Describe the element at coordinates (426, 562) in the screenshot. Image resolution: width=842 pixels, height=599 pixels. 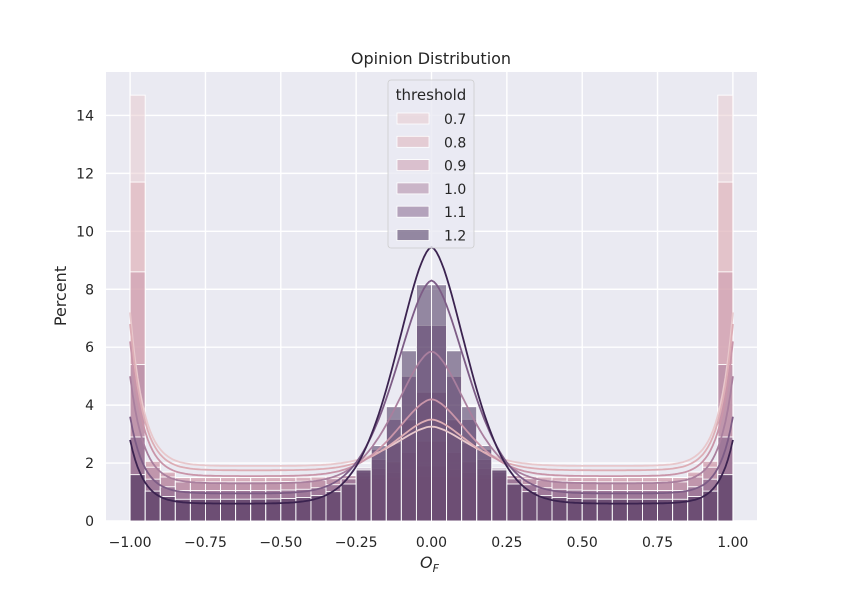
I see `x-axis-label-main: O` at that location.